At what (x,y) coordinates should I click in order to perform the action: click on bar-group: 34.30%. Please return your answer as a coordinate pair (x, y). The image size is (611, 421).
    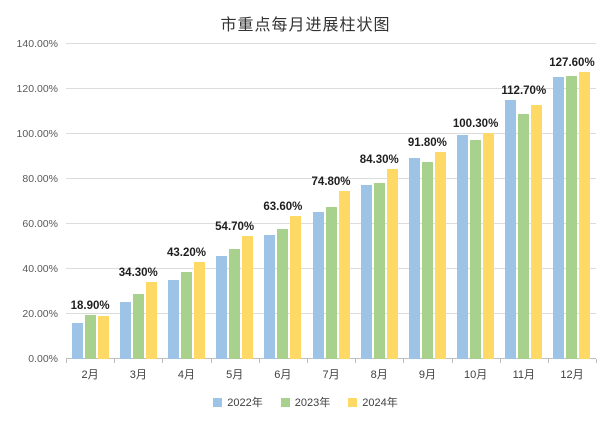
    Looking at the image, I should click on (138, 201).